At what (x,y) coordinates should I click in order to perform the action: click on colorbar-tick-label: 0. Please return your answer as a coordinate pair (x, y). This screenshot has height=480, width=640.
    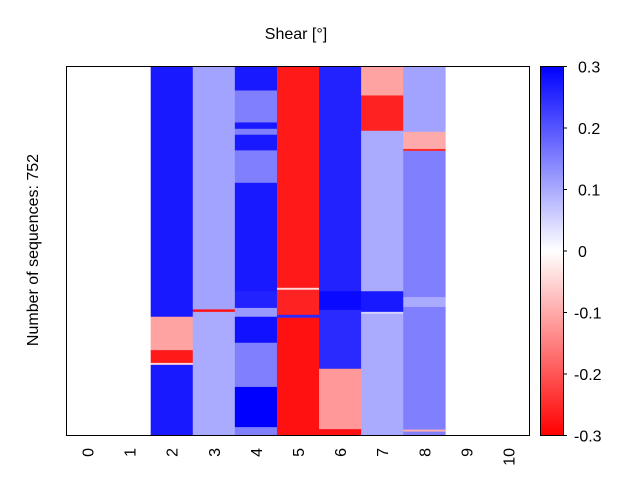
    Looking at the image, I should click on (582, 252).